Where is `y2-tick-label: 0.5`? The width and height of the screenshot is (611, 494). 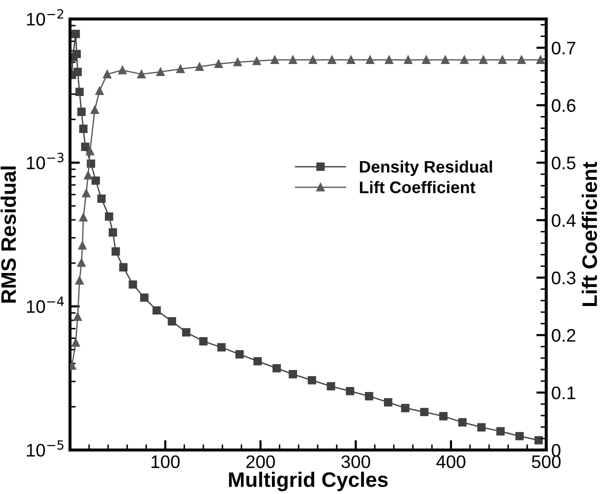 y2-tick-label: 0.5 is located at coordinates (564, 163).